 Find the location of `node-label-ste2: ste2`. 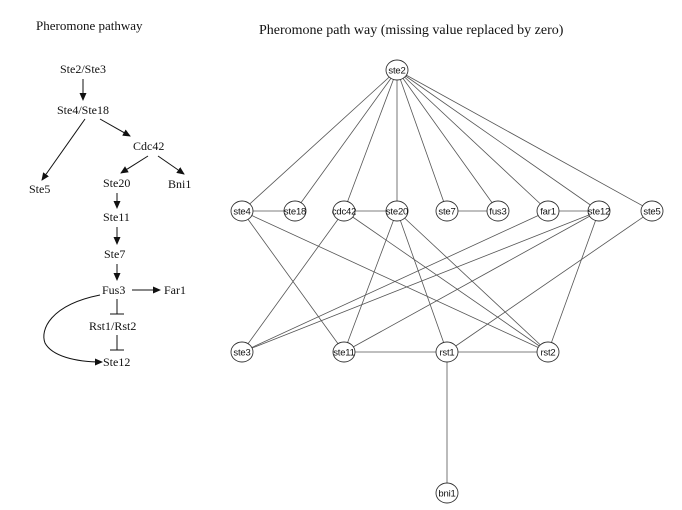

node-label-ste2: ste2 is located at coordinates (396, 71).